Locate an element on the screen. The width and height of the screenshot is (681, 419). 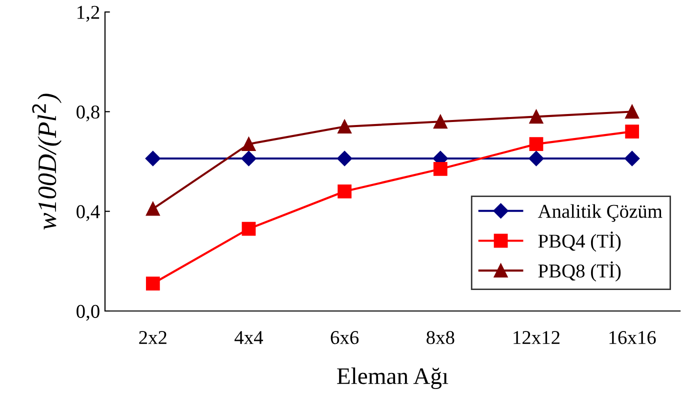
legend-label: PBQ4 (Tİ) is located at coordinates (579, 242).